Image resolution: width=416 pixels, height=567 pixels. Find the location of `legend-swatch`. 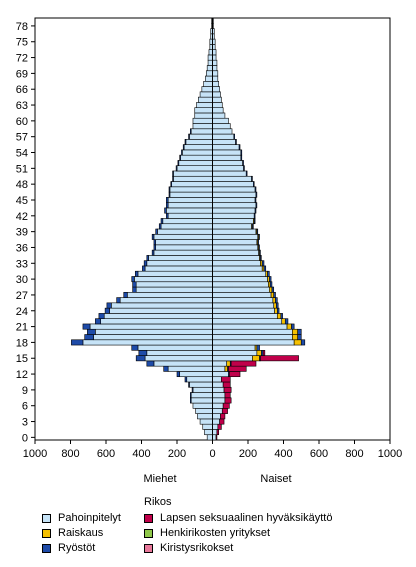

legend-swatch is located at coordinates (148, 533).